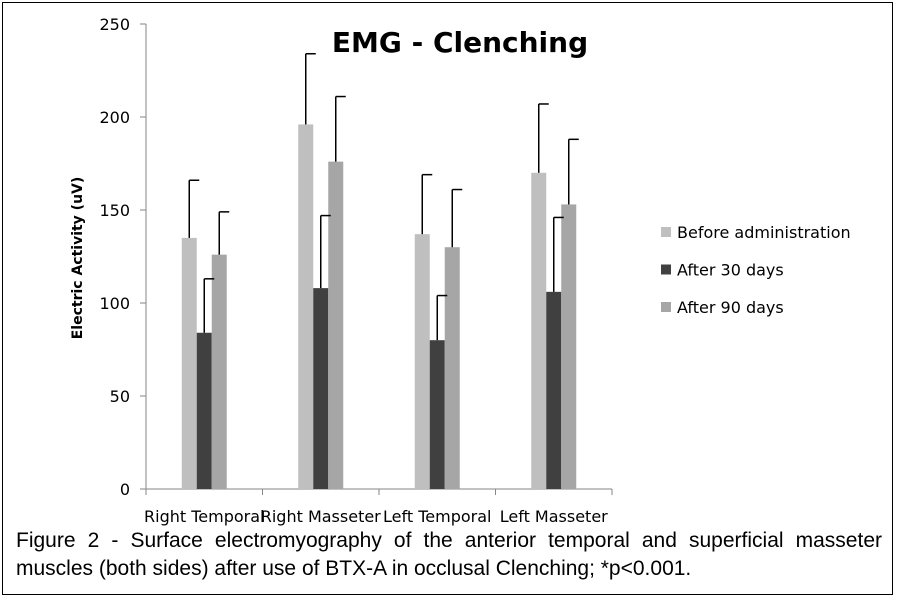 This screenshot has height=599, width=897. Describe the element at coordinates (78, 258) in the screenshot. I see `y-axis-label: Electric Activity (uV)` at that location.